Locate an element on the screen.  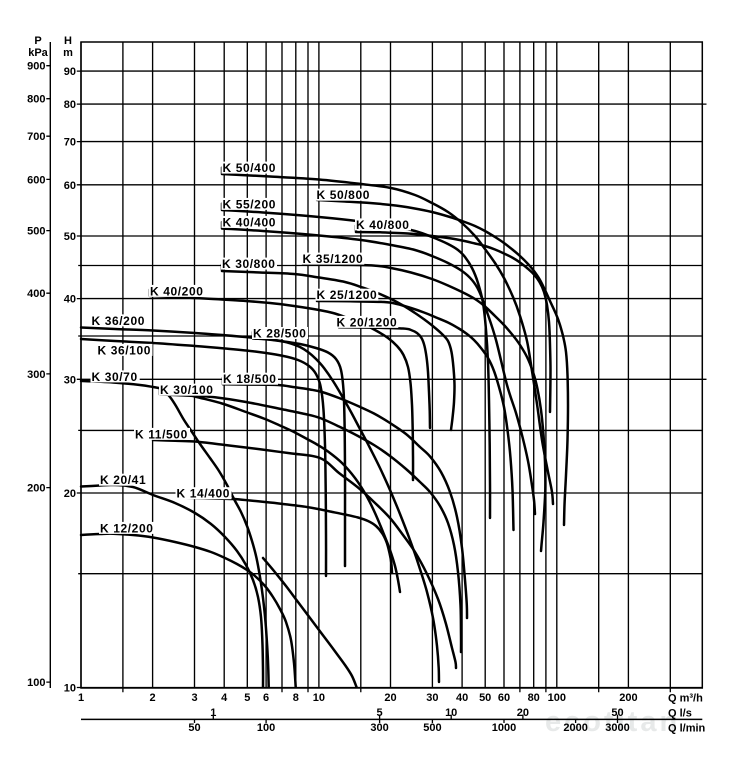
svg-text: K 40/200 is located at coordinates (177, 291).